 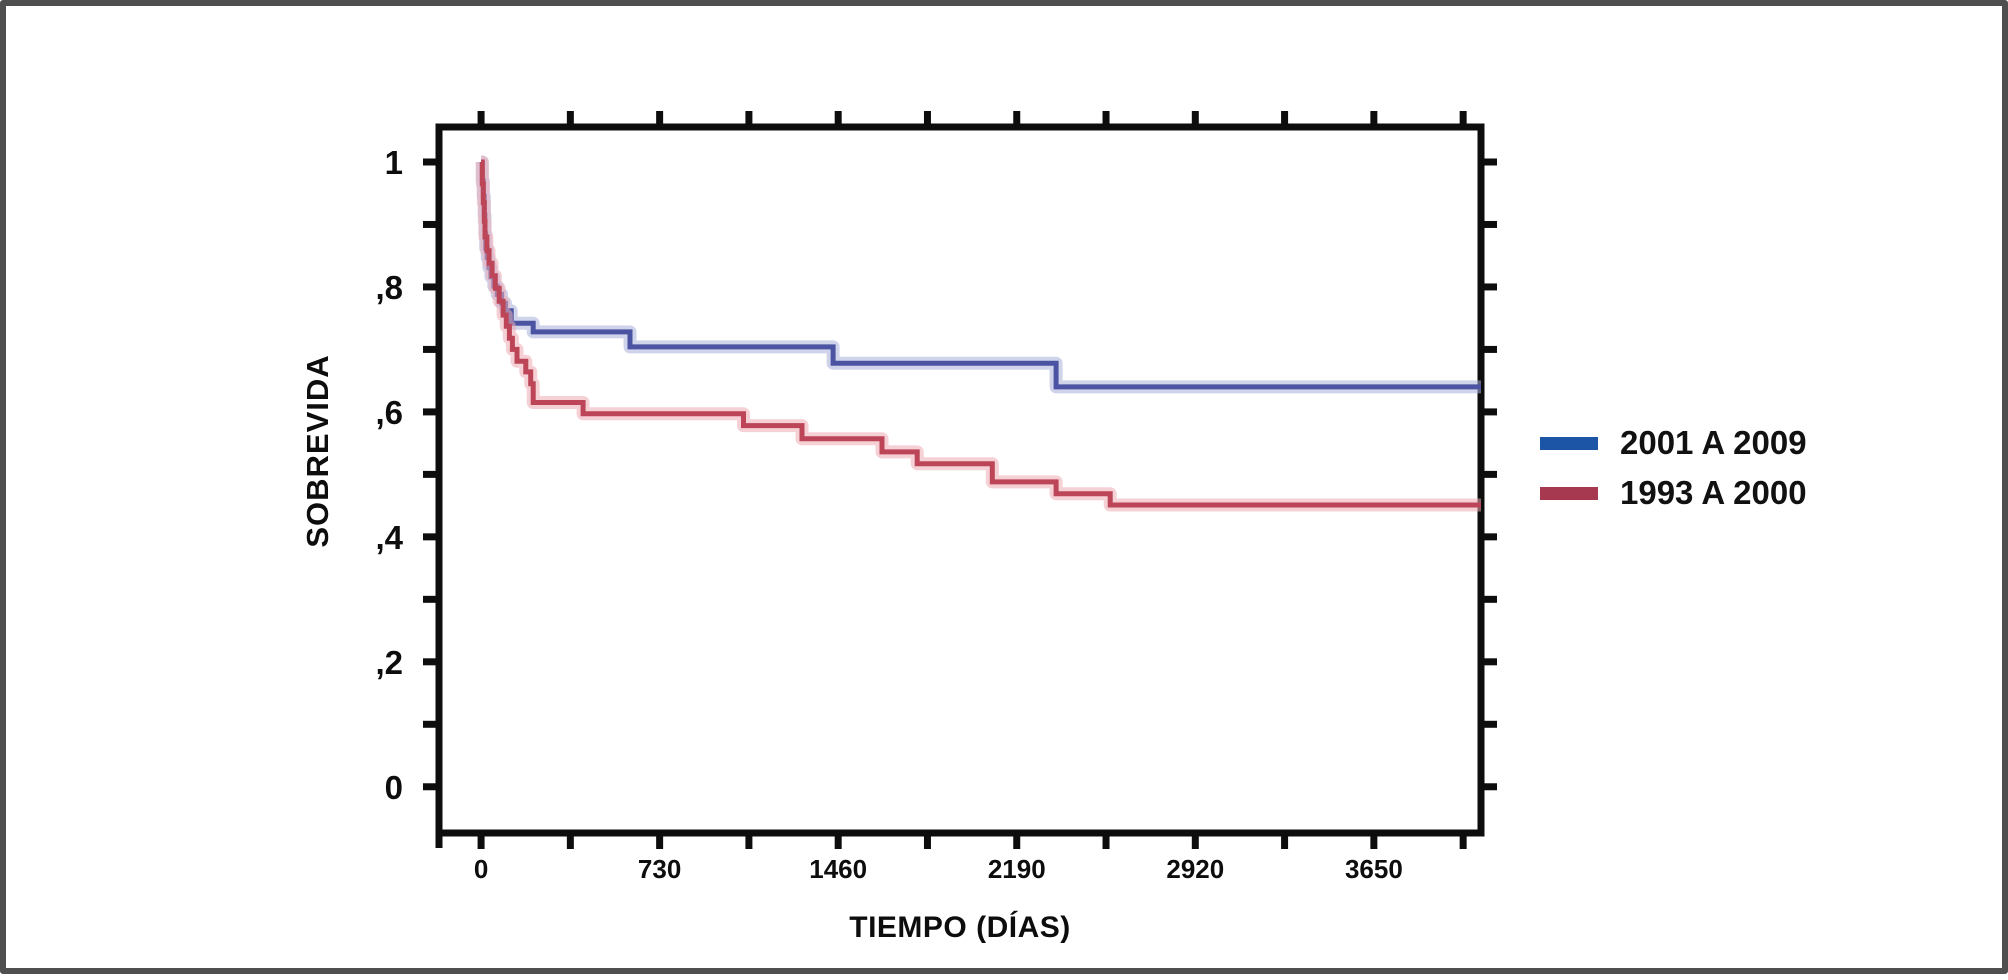 I want to click on legend-item-2001-2009: 2001 A 2009, so click(x=1673, y=443).